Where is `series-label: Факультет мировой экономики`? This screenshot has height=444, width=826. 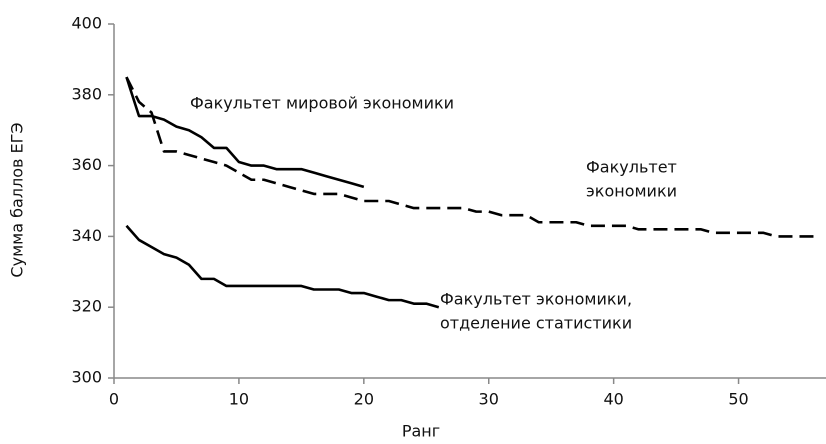 series-label: Факультет мировой экономики is located at coordinates (322, 103).